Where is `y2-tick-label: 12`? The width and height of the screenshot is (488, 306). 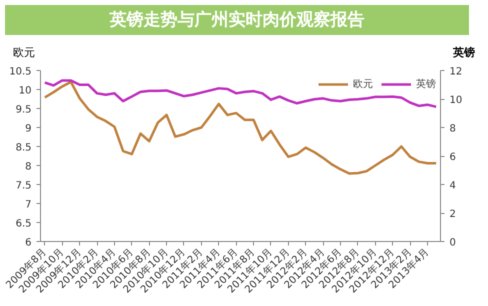 y2-tick-label: 12 is located at coordinates (456, 72).